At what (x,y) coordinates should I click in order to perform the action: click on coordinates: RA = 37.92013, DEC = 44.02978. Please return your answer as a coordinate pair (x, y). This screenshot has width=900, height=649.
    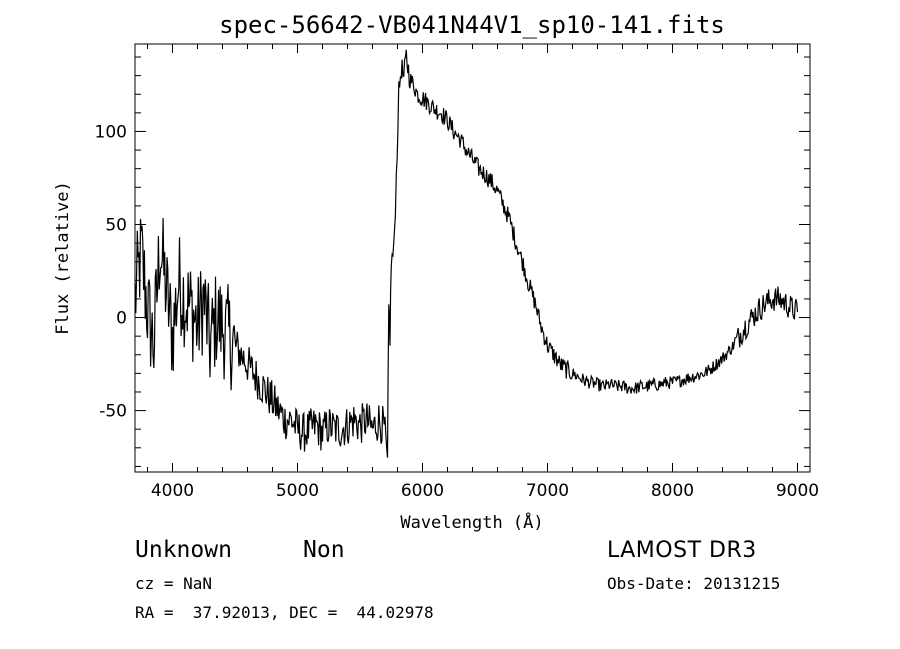
    Looking at the image, I should click on (284, 612).